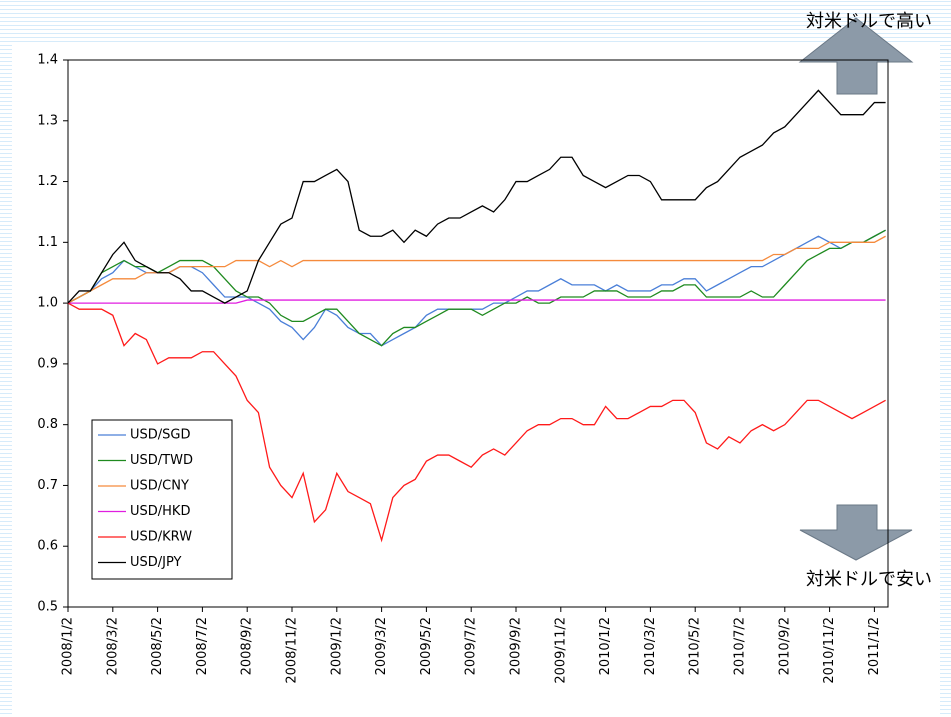  Describe the element at coordinates (650, 646) in the screenshot. I see `x-tick-label: 2010/3/2` at that location.